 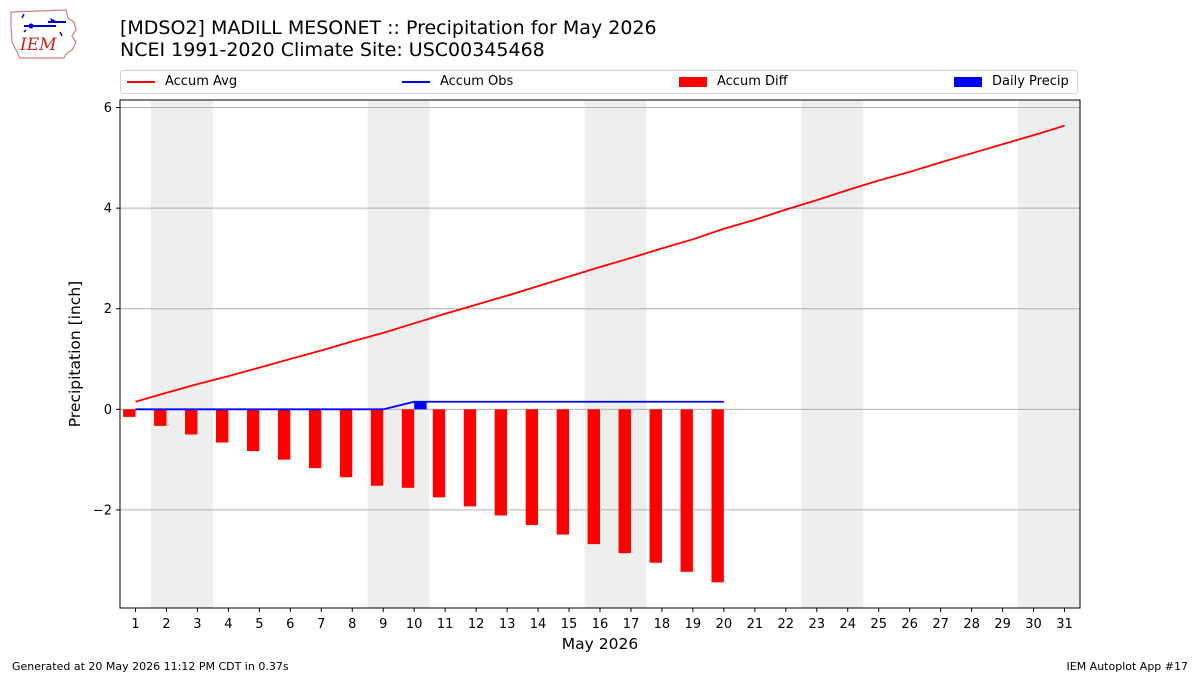 I want to click on xtick-label-1: 1, so click(x=135, y=624).